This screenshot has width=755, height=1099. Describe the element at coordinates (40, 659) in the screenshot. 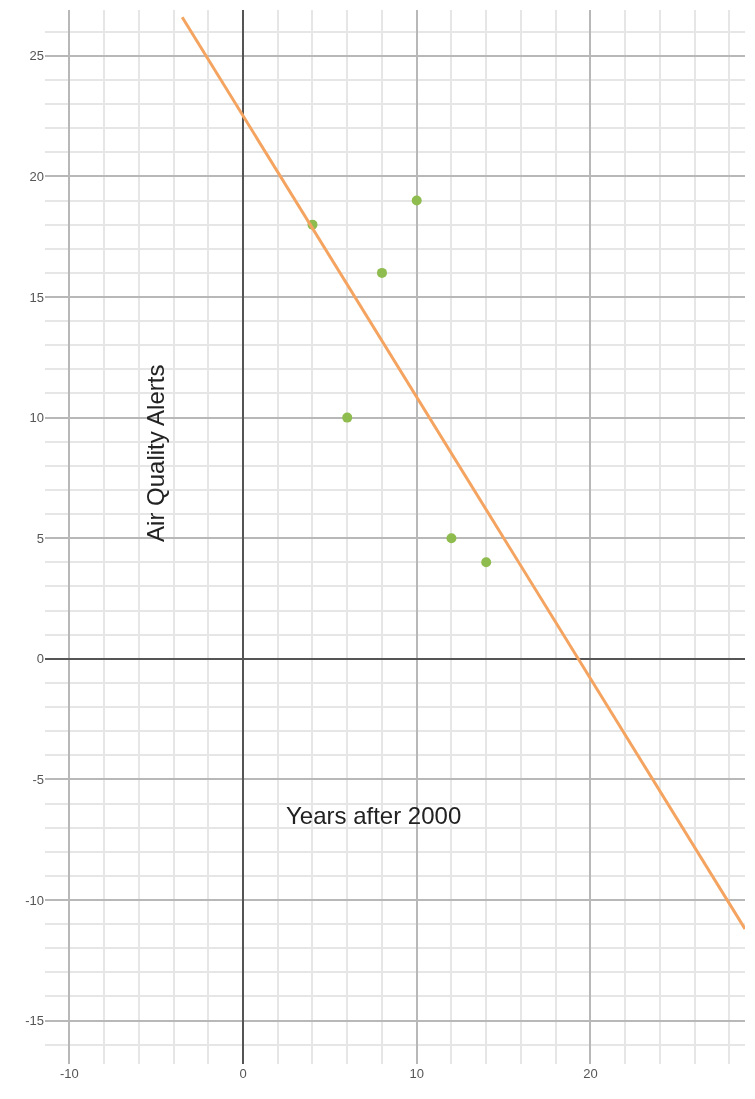

I see `y-tick-label: 0` at that location.